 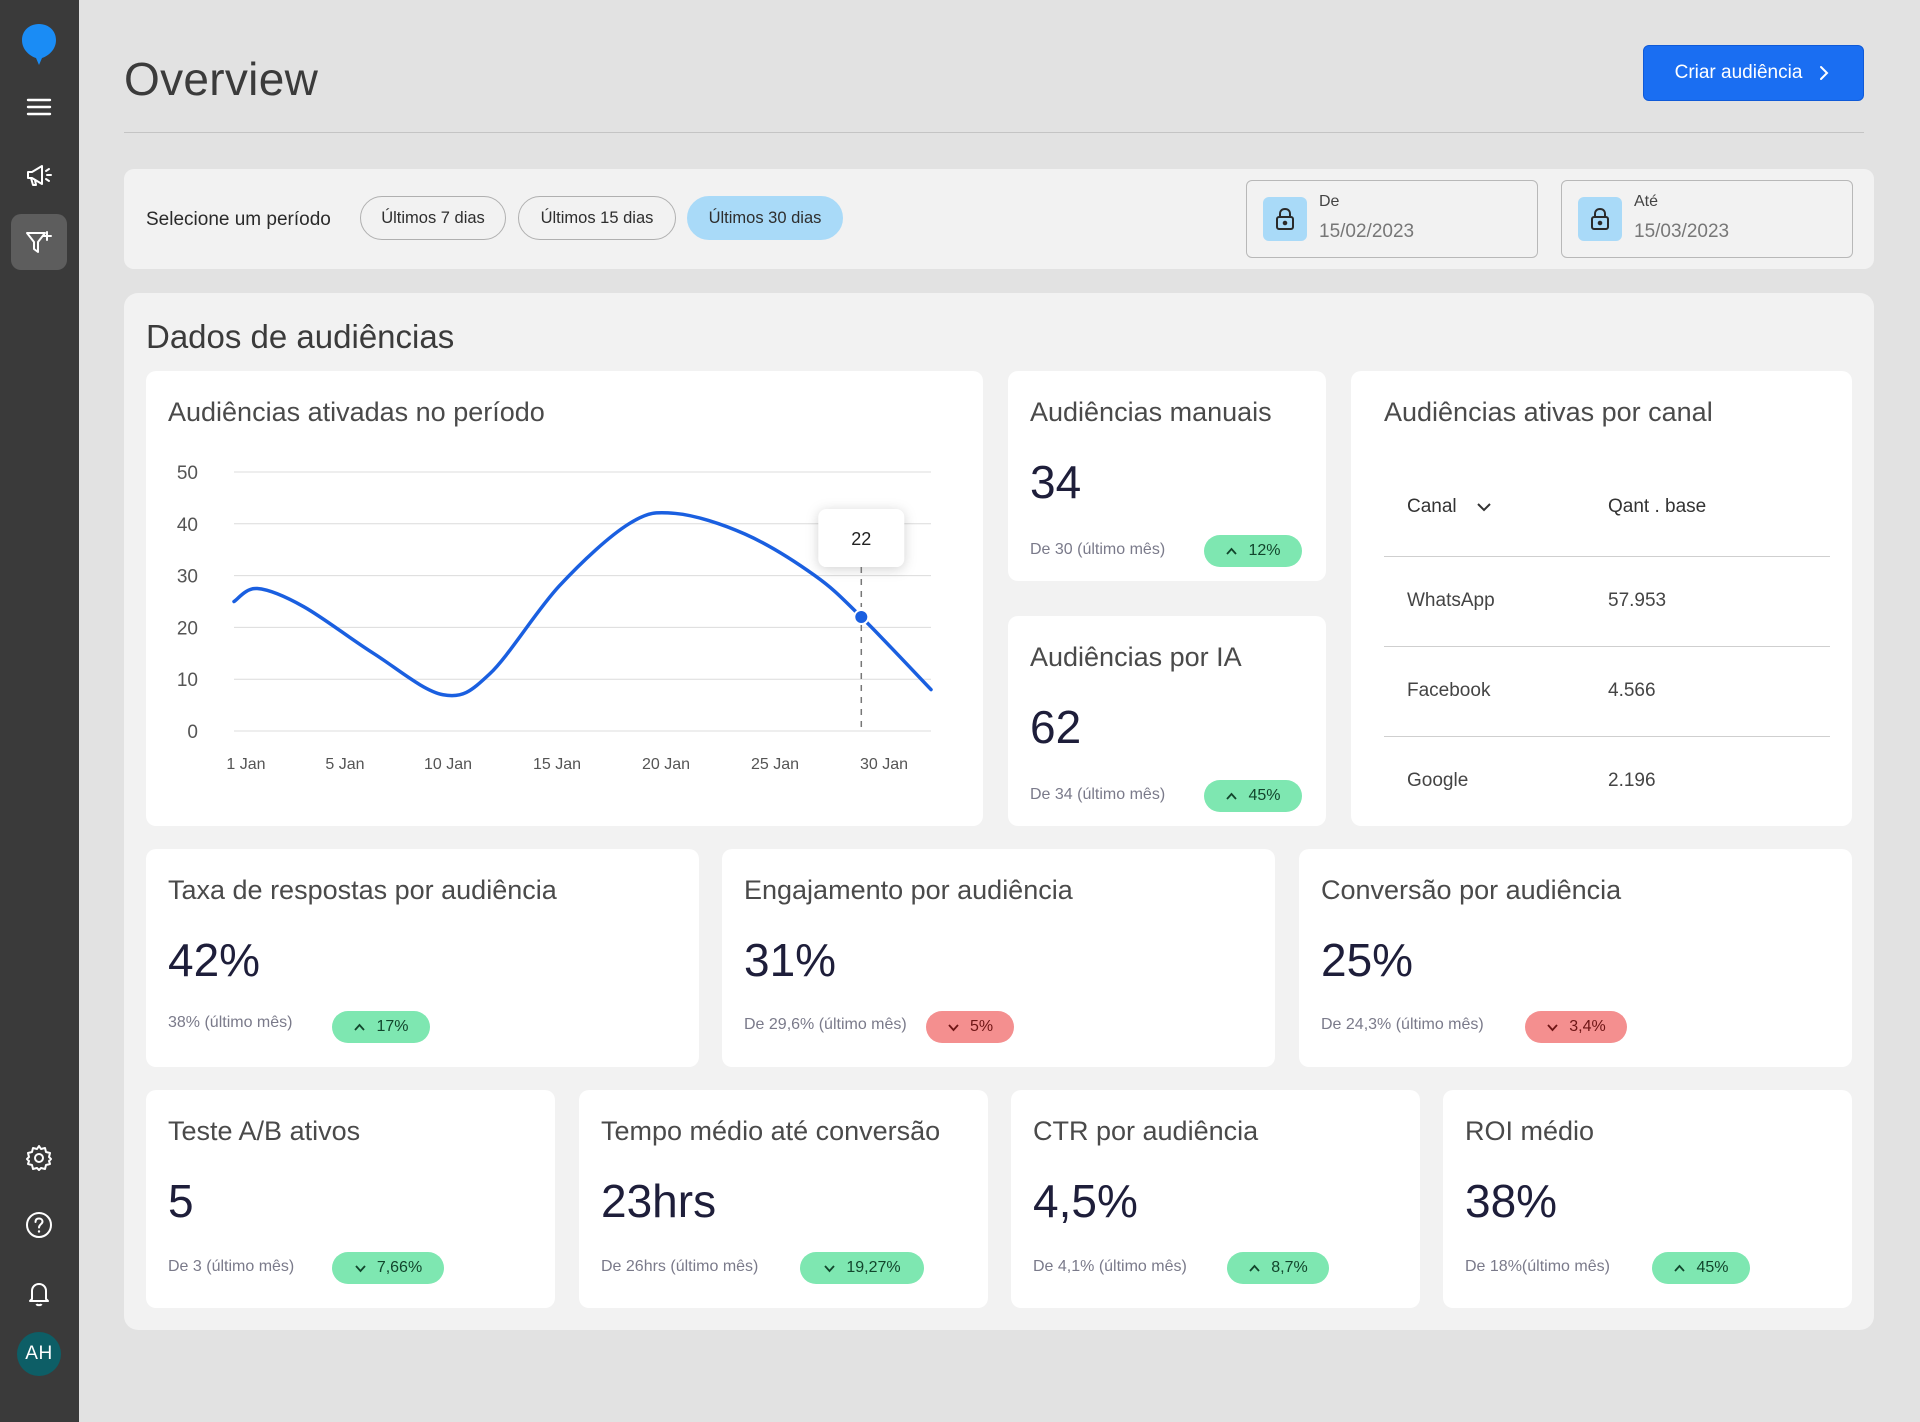 I want to click on metric-change: 8,7%, so click(x=1289, y=1267).